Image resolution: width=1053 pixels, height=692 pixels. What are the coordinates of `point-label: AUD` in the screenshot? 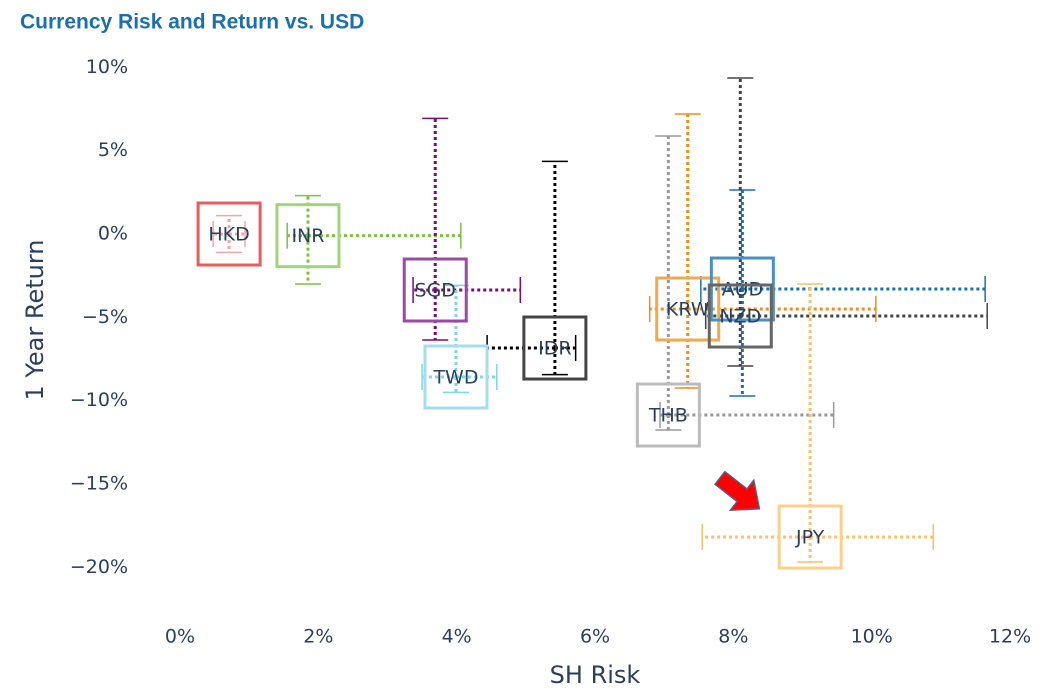 It's located at (743, 290).